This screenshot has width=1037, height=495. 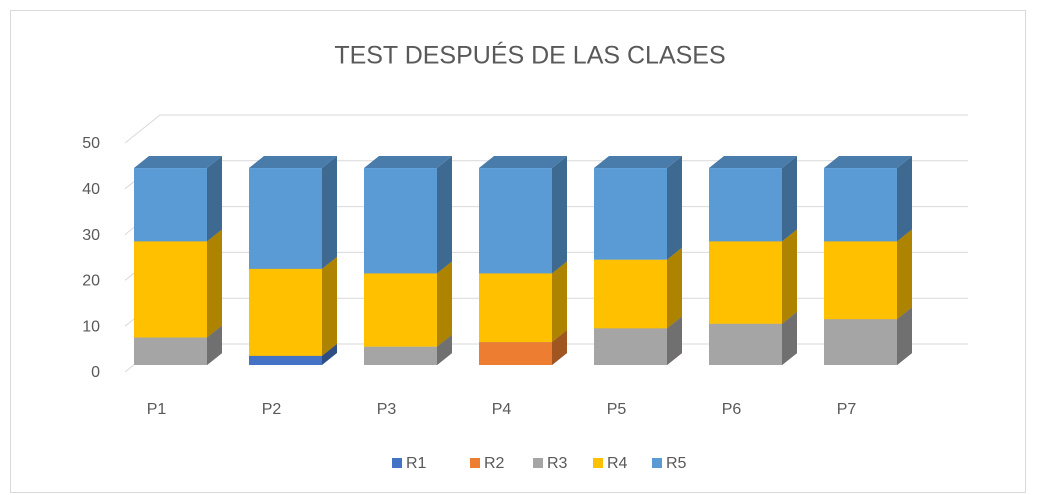 I want to click on legend-label: R5, so click(x=676, y=463).